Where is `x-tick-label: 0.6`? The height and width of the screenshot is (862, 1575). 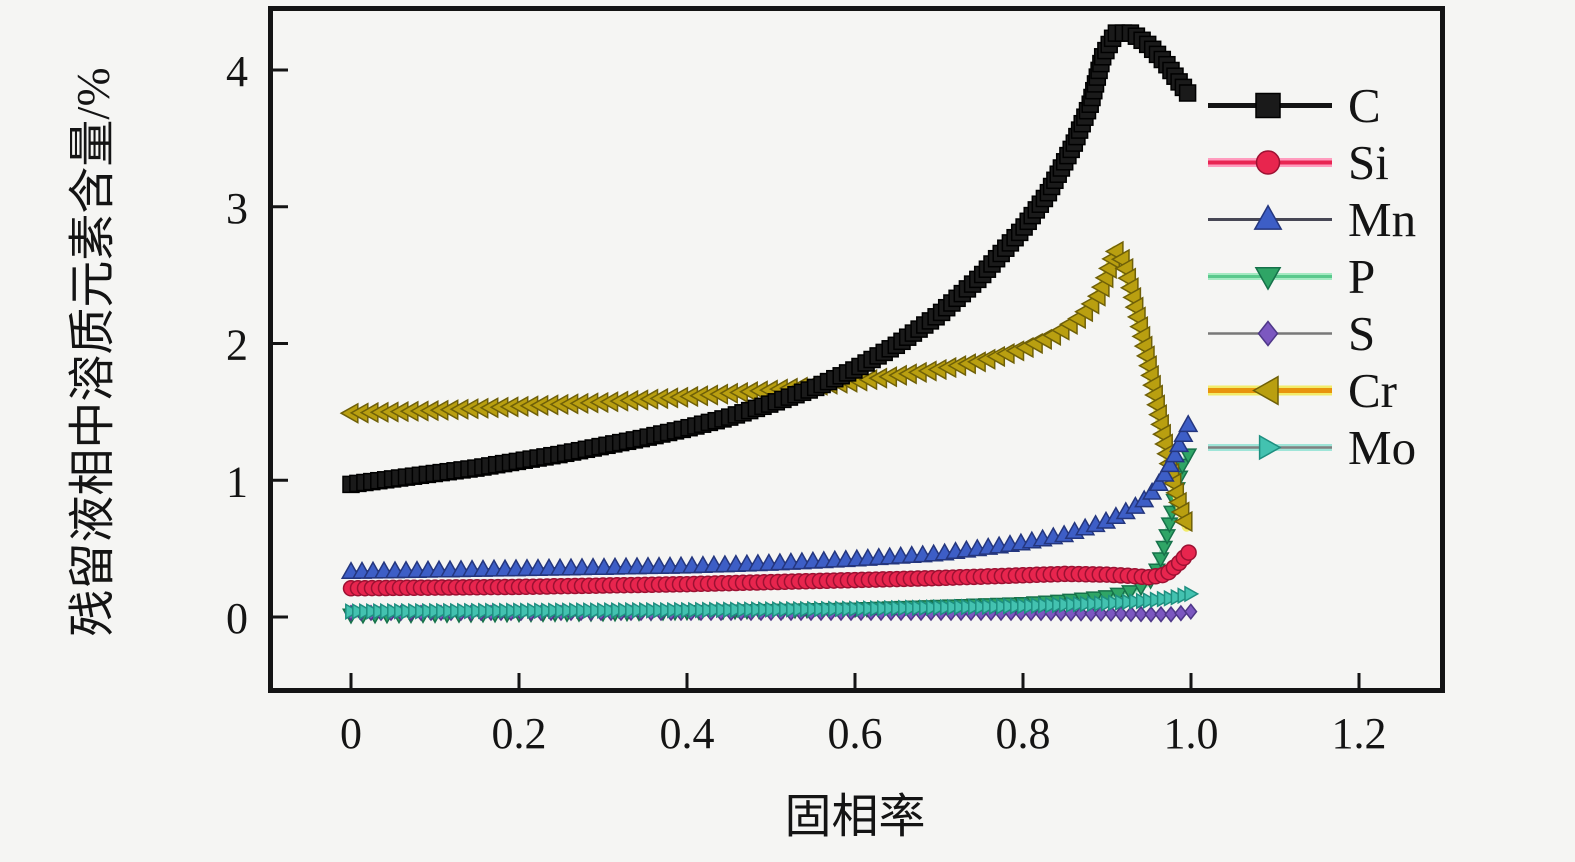
x-tick-label: 0.6 is located at coordinates (855, 733).